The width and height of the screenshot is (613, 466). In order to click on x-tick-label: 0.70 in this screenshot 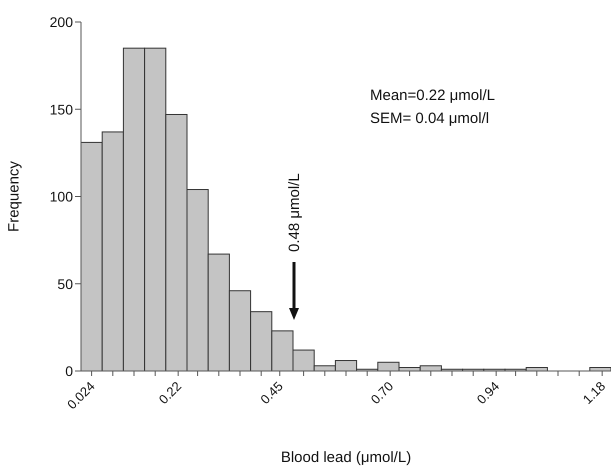, I will do `click(382, 393)`.